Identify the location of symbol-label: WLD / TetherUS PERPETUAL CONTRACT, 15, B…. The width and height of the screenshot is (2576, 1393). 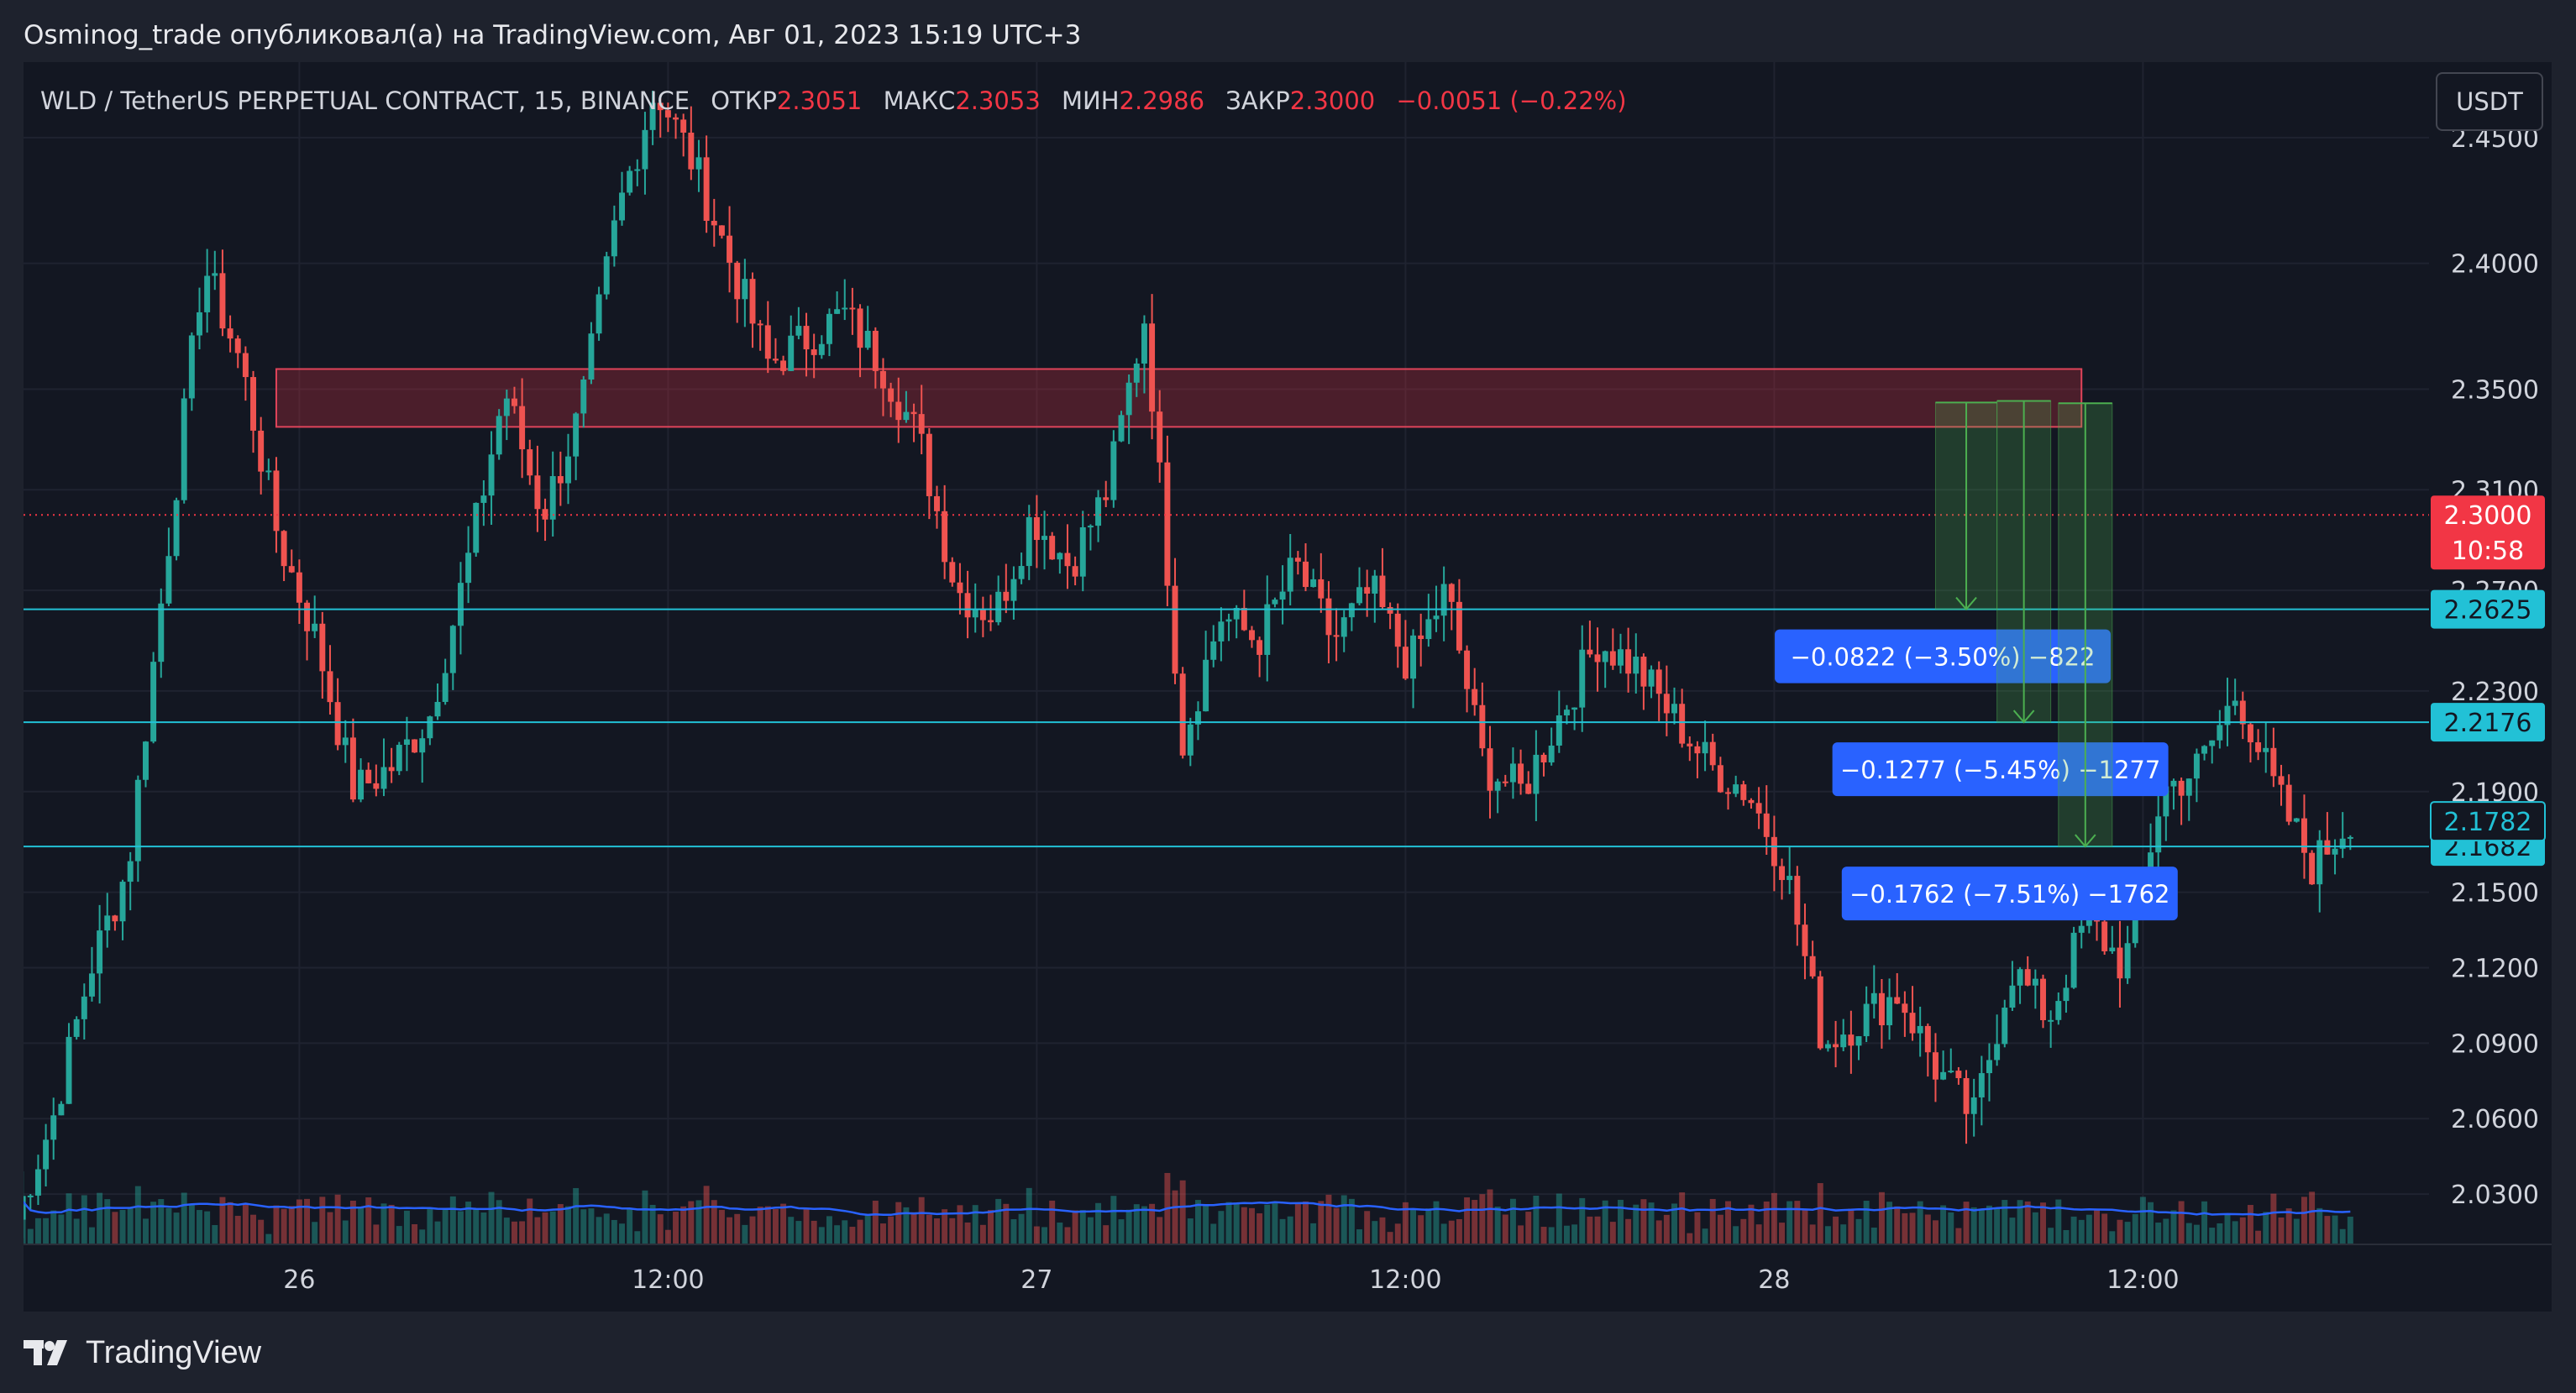
(365, 100).